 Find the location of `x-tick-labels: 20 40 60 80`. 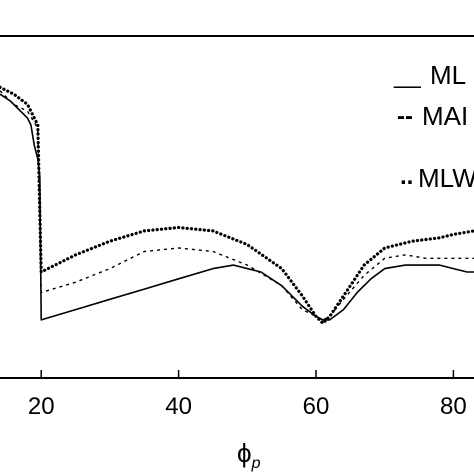

x-tick-labels: 20 40 60 80 is located at coordinates (247, 406).